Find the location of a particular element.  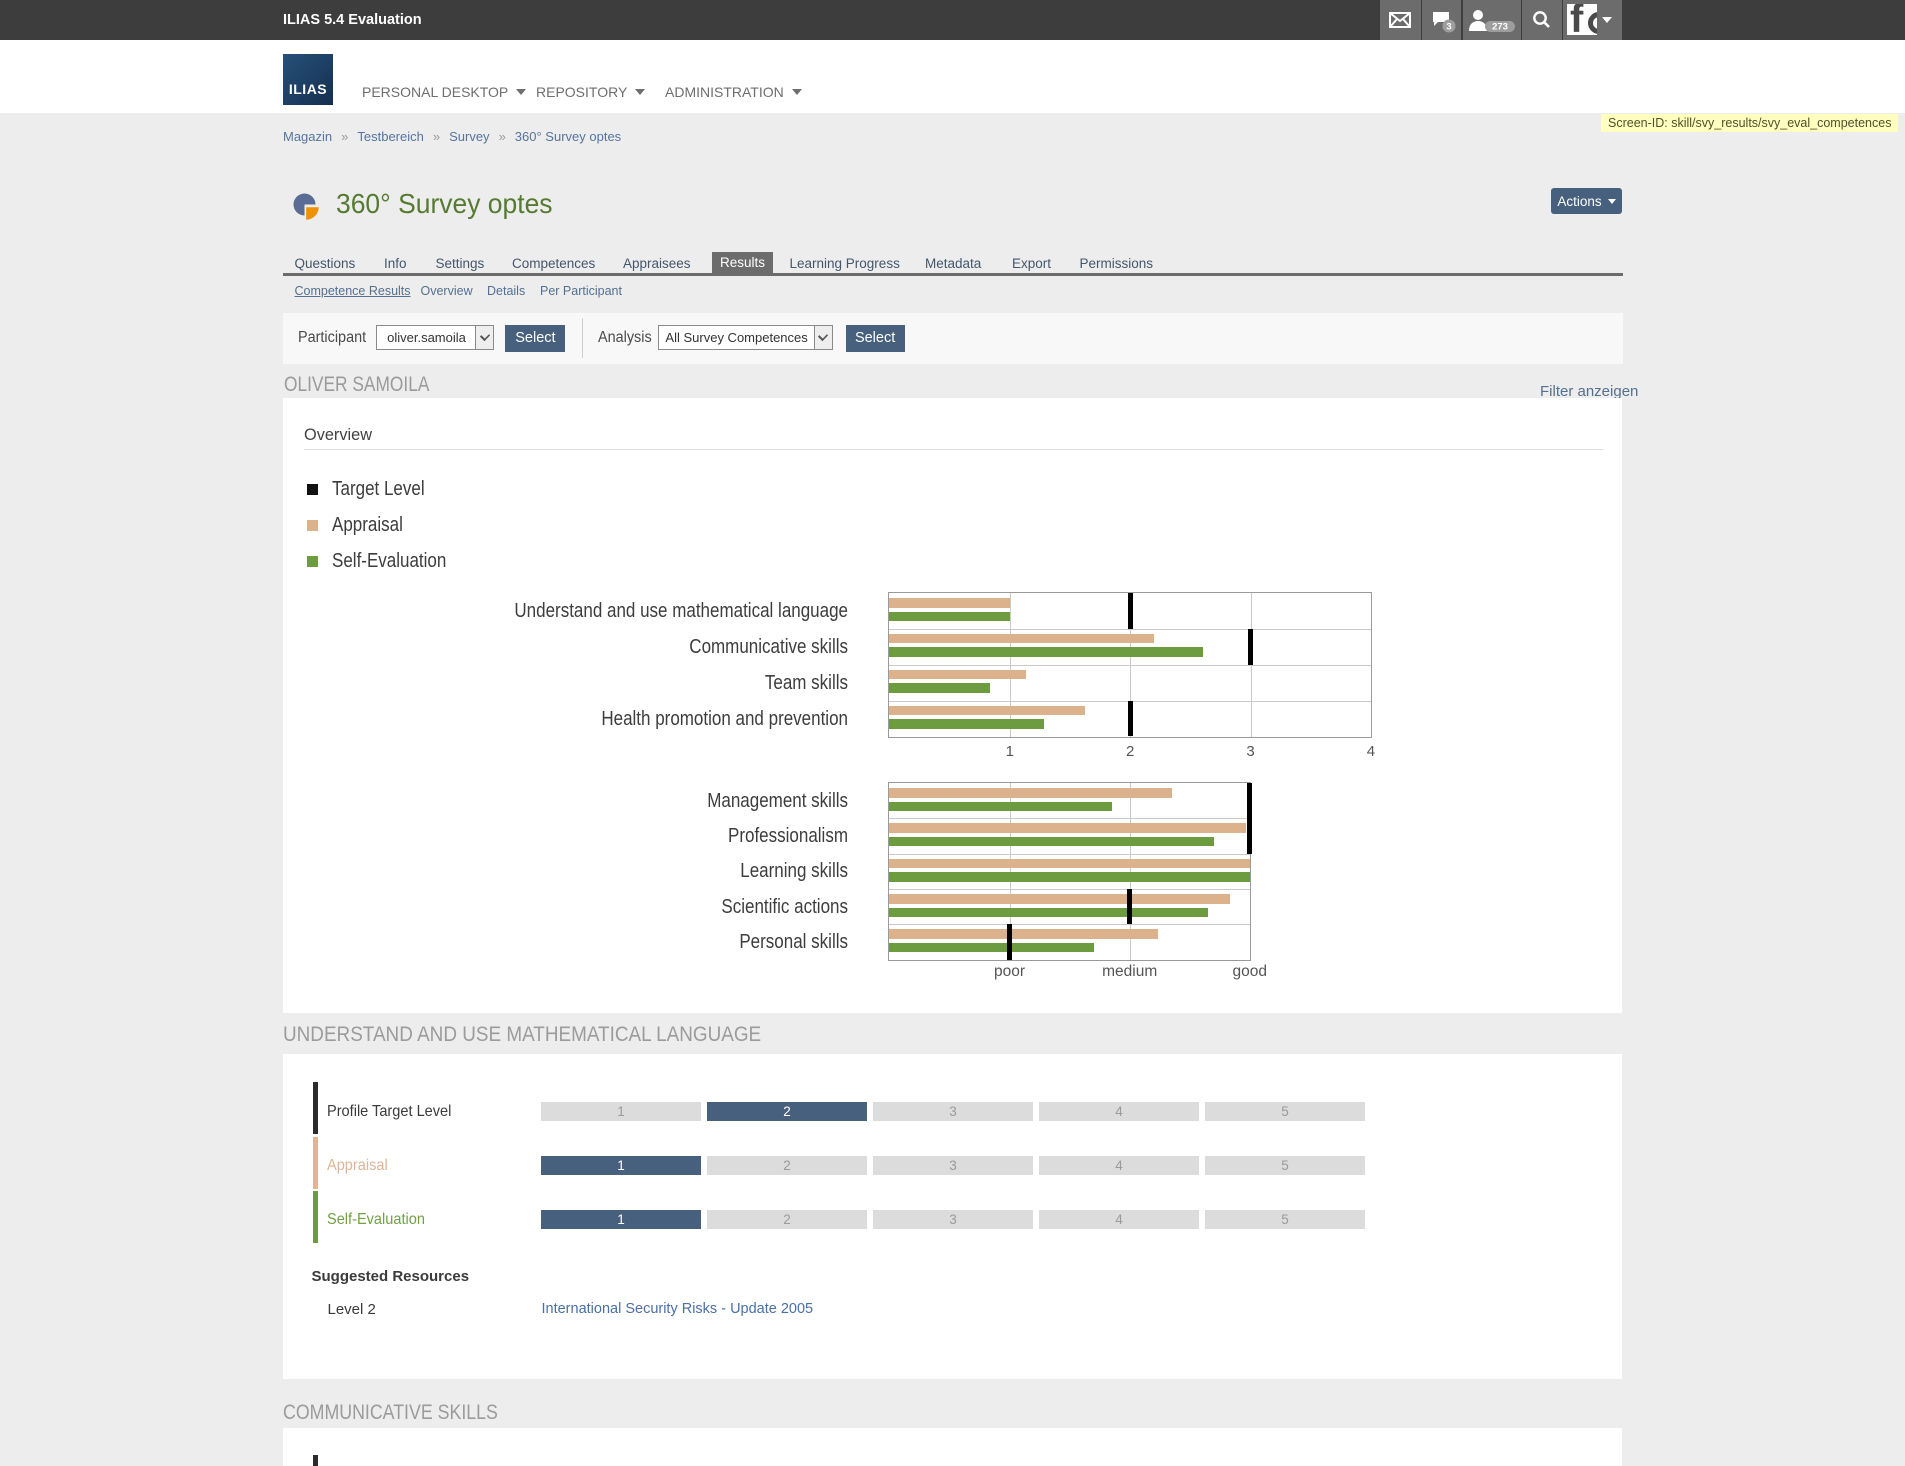

svg-text: 3 is located at coordinates (1448, 27).